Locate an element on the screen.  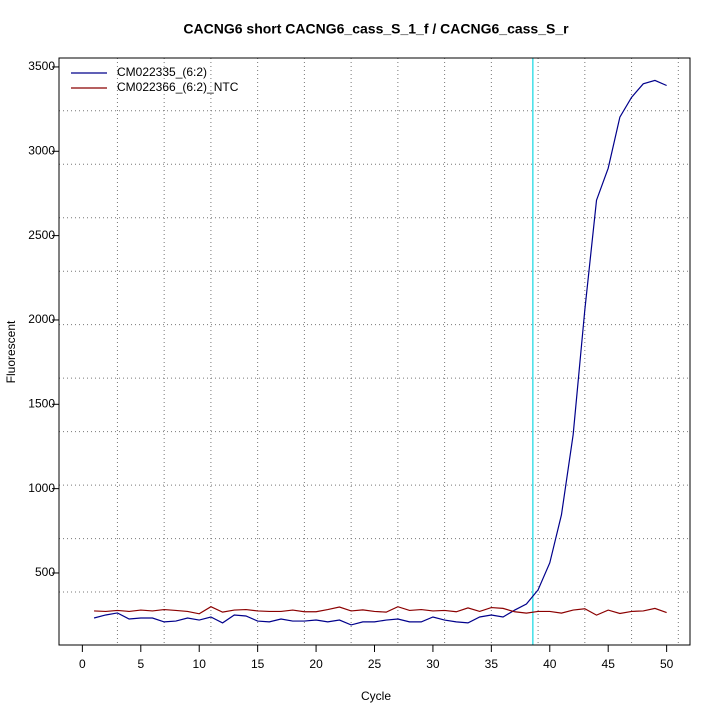
y-tick-label: 3500 is located at coordinates (41, 66).